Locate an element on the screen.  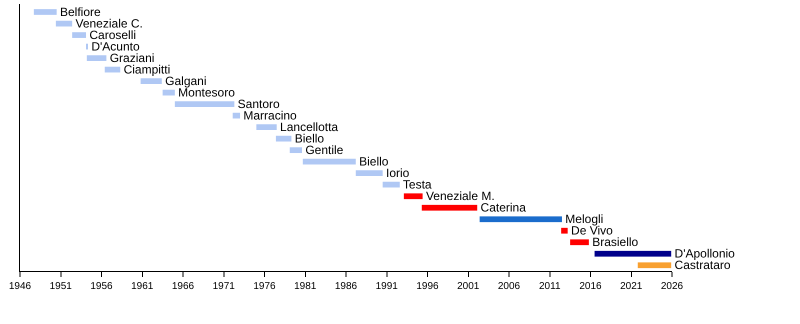
y-tick-label: Ciampitti is located at coordinates (145, 69).